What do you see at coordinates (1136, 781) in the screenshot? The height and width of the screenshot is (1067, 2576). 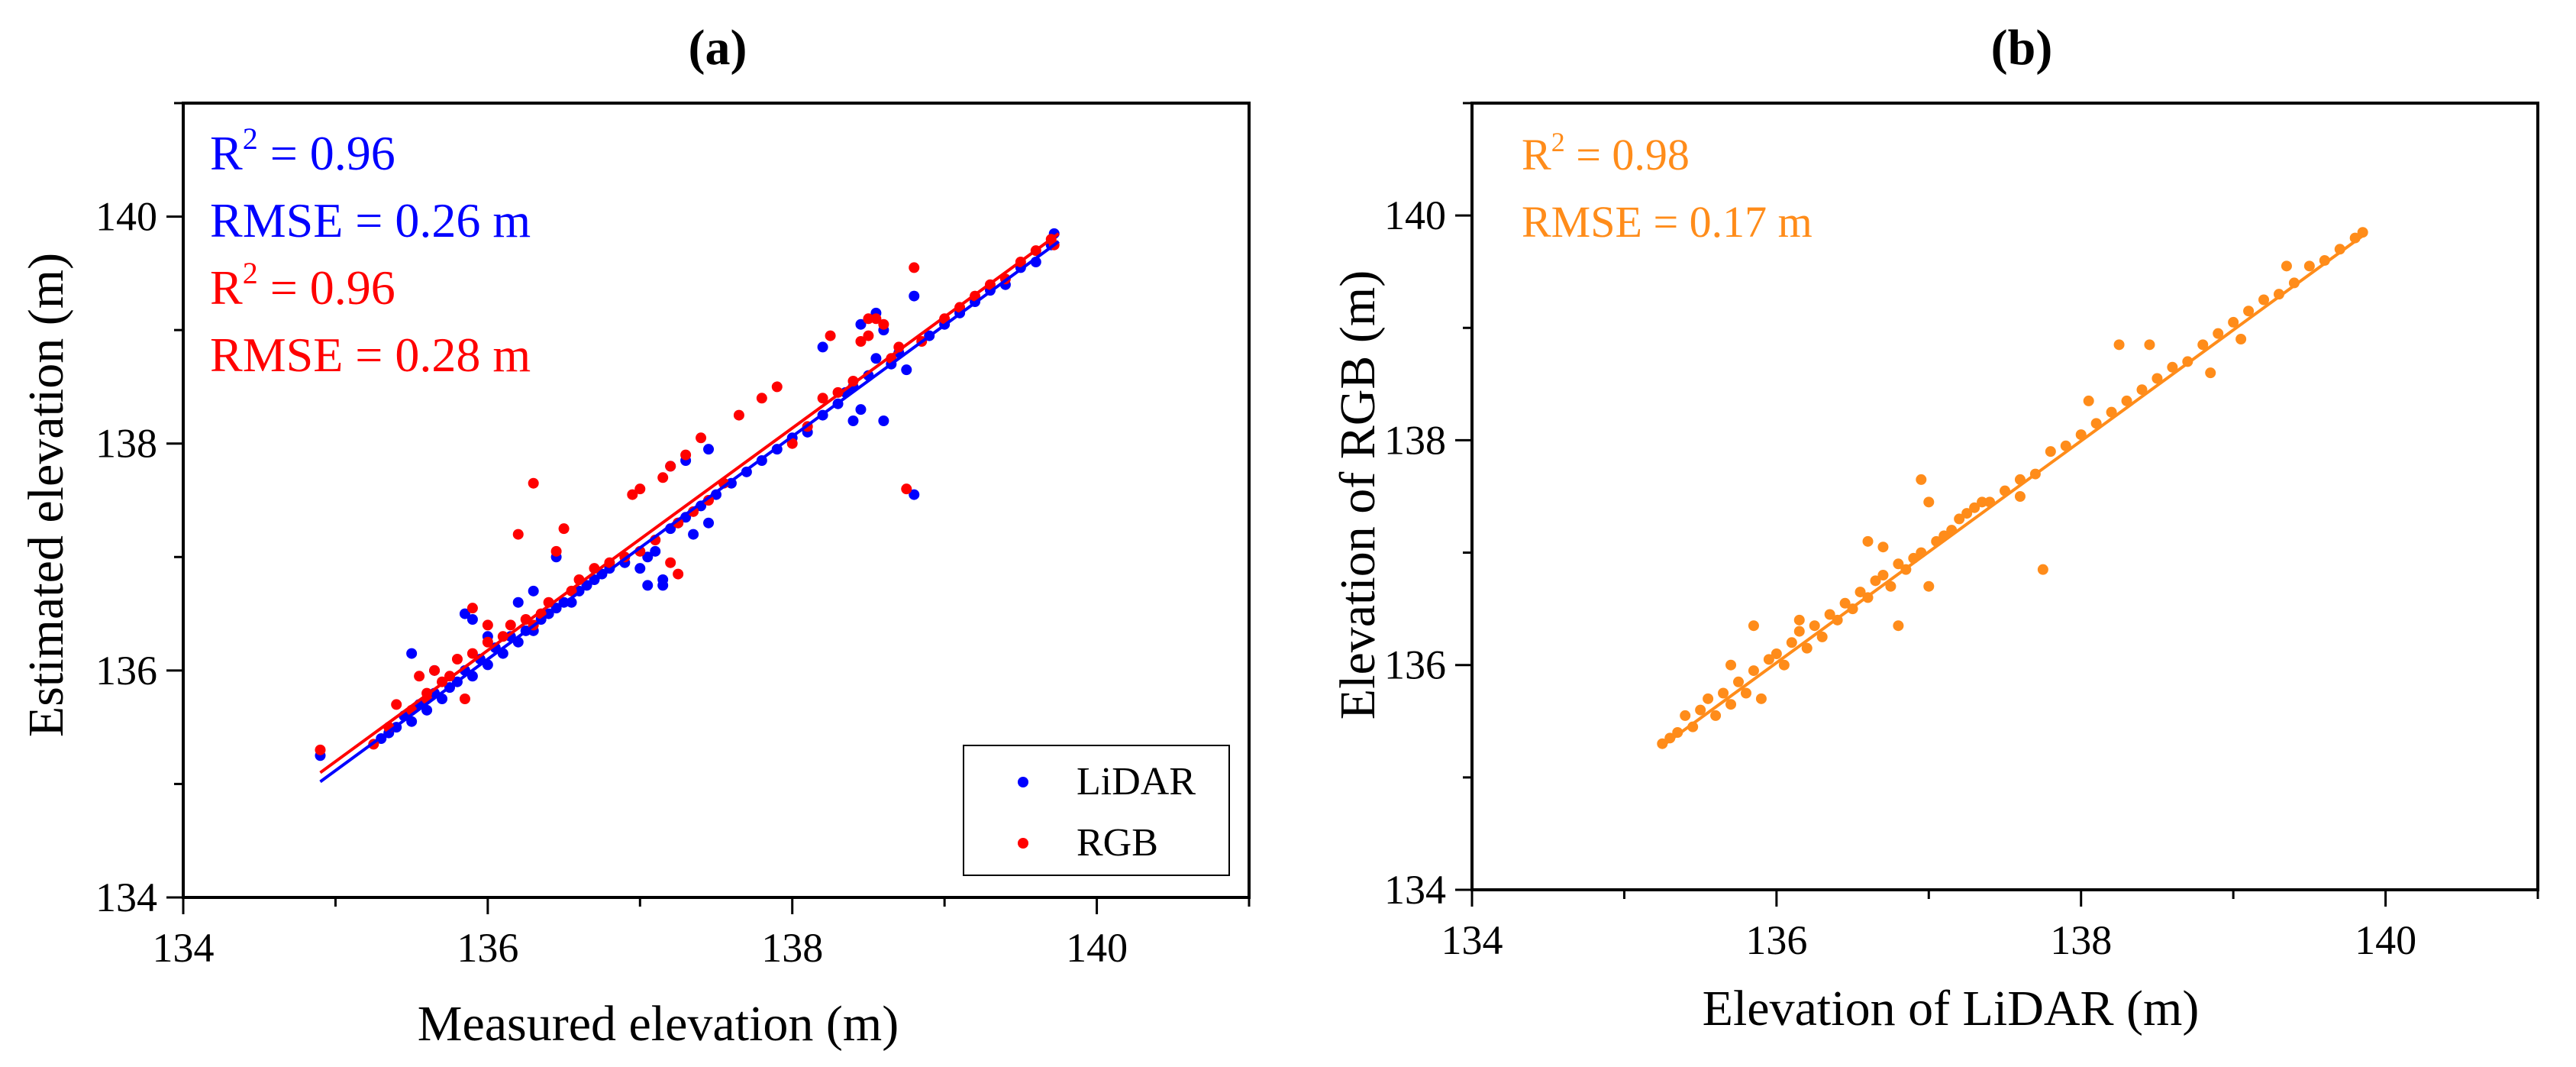 I see `legend-lidar-label: LiDAR` at bounding box center [1136, 781].